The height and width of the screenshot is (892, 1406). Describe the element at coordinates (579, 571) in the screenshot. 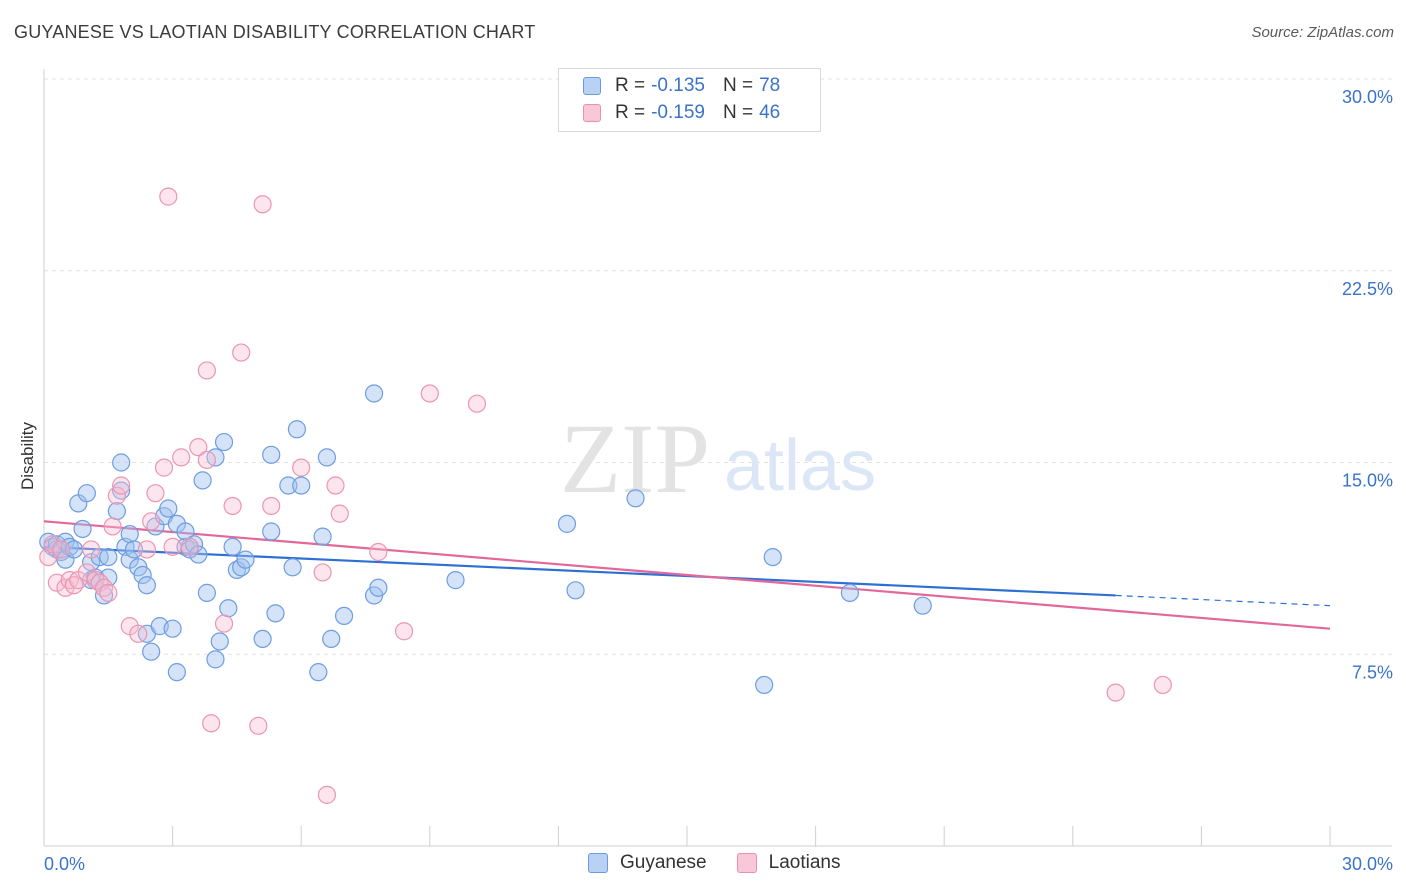

I see `guyanese-trend-line` at that location.